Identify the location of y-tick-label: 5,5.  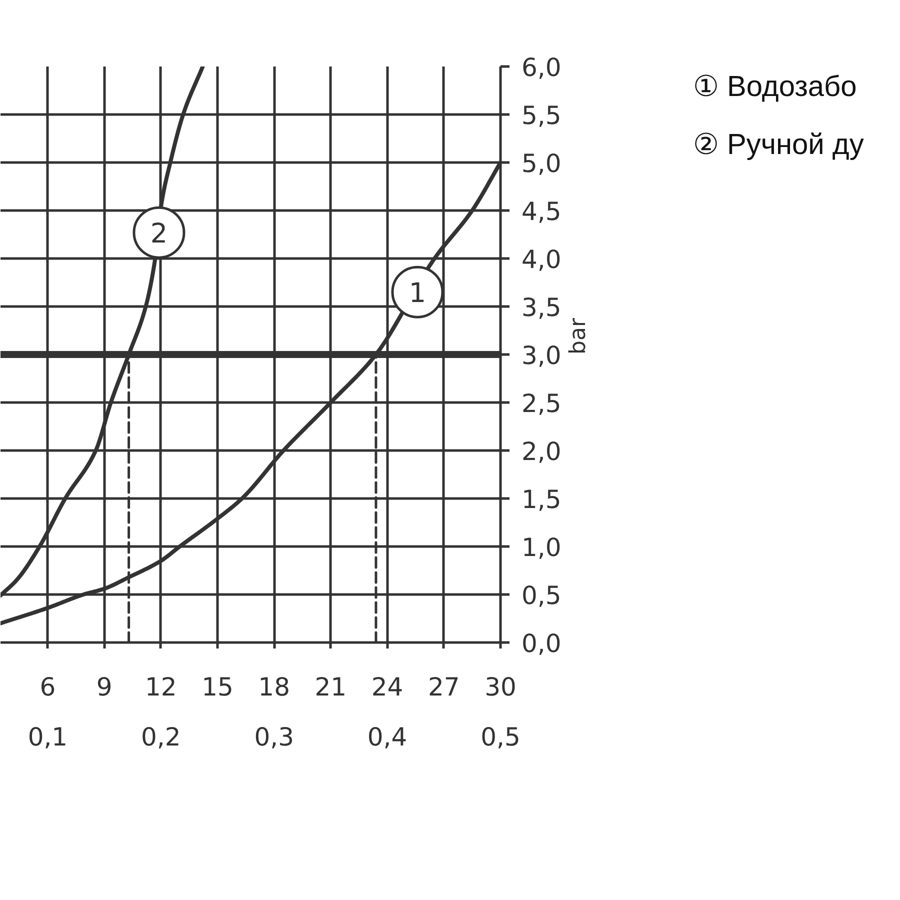
(542, 115).